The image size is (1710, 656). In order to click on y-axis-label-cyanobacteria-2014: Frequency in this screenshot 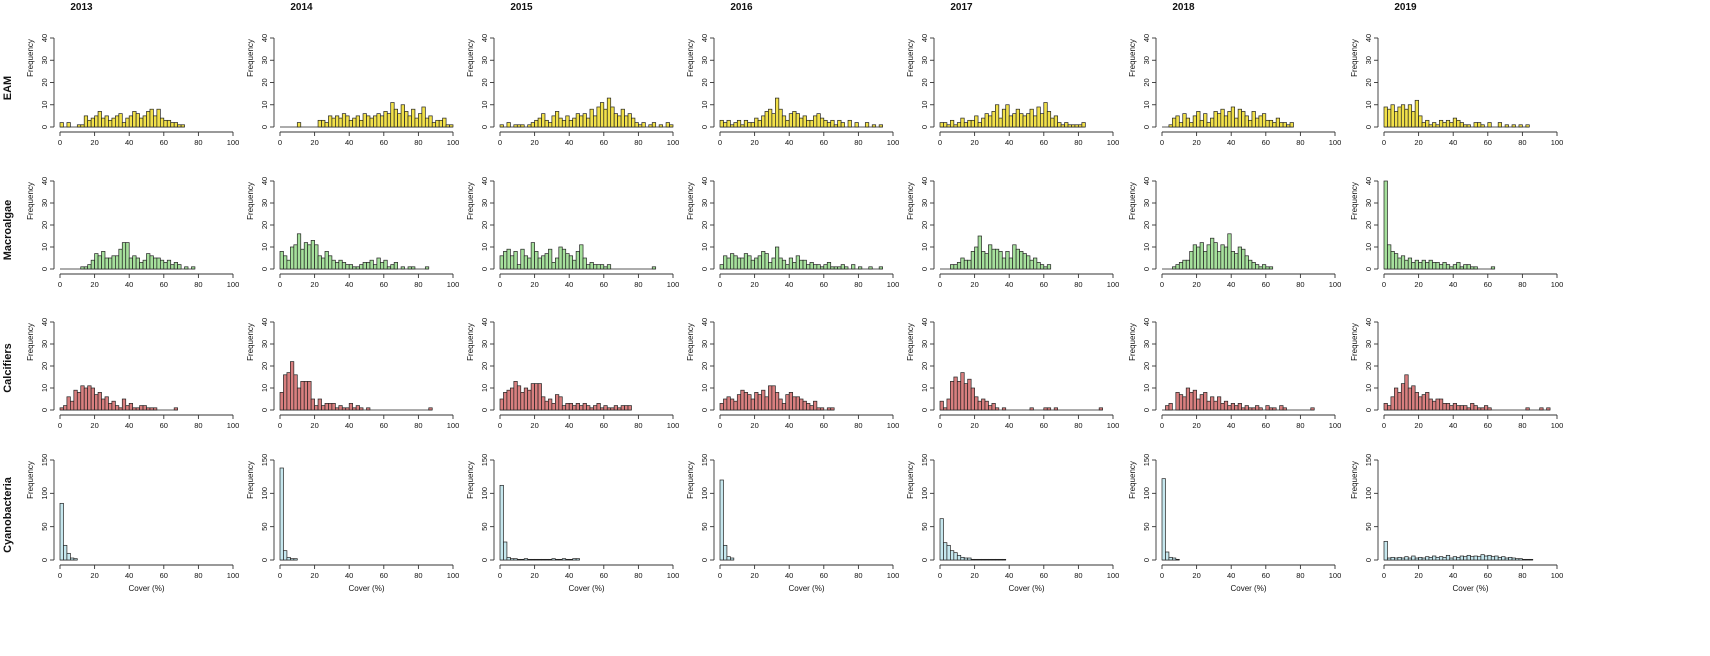, I will do `click(250, 480)`.